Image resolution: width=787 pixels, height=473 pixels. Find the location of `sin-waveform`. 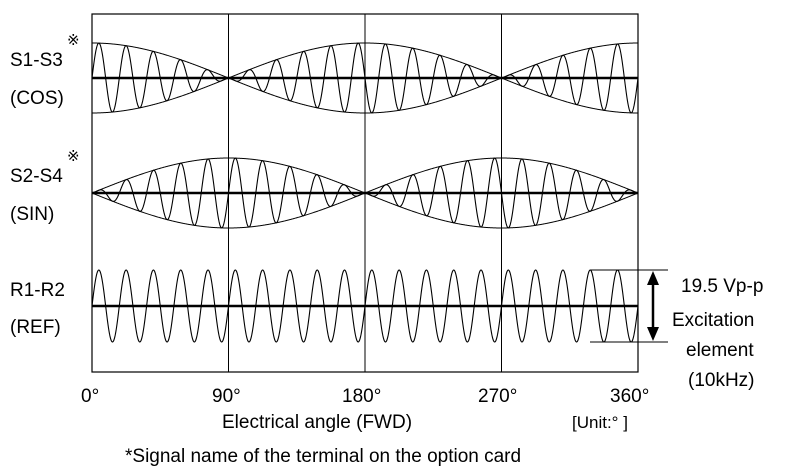

sin-waveform is located at coordinates (365, 193).